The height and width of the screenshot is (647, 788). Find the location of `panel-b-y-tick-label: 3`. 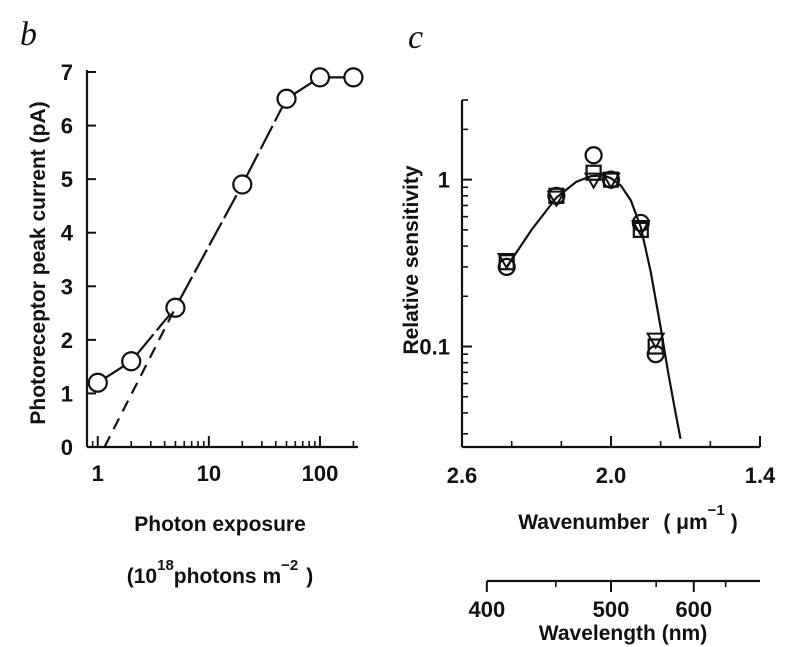

panel-b-y-tick-label: 3 is located at coordinates (67, 286).